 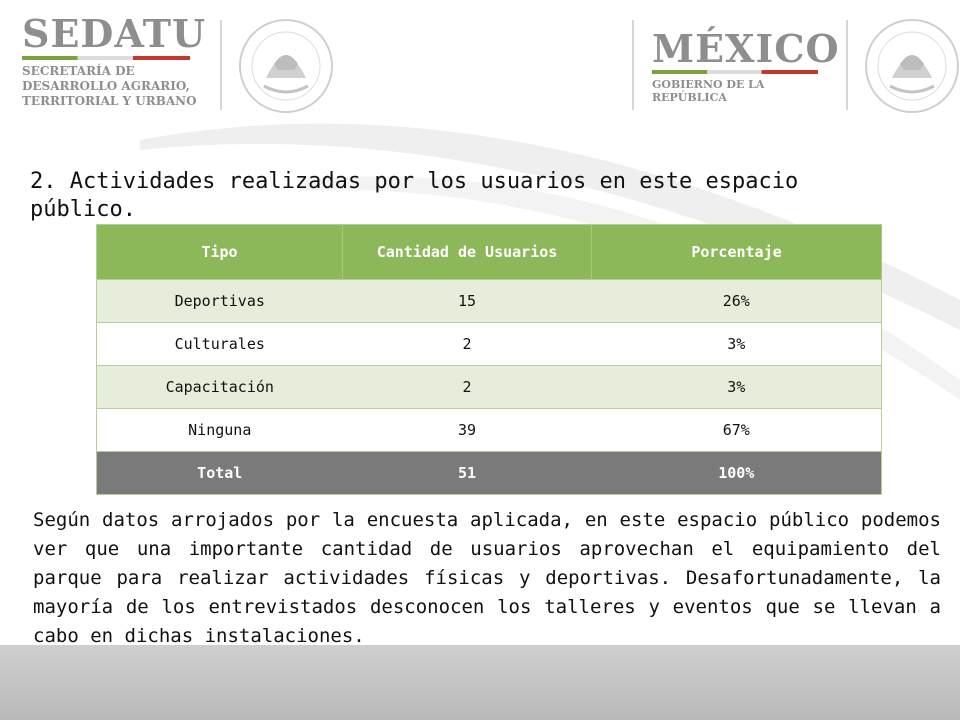 I want to click on table-row: Ninguna 39 67%, so click(x=489, y=430).